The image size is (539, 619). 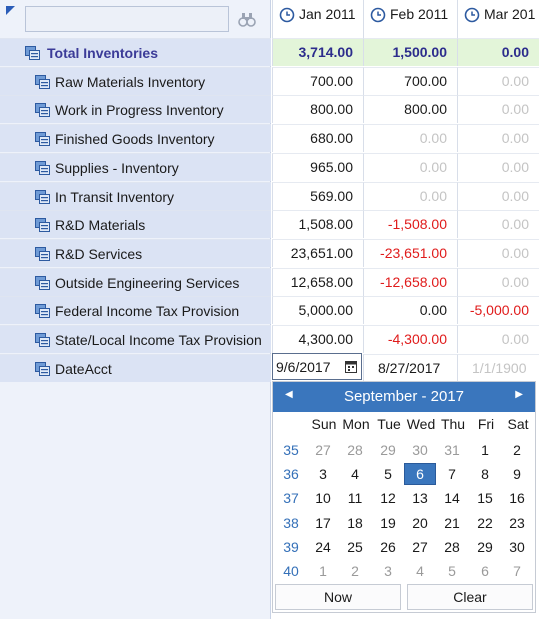 I want to click on row-header: Finished Goods Inventory, so click(x=135, y=138).